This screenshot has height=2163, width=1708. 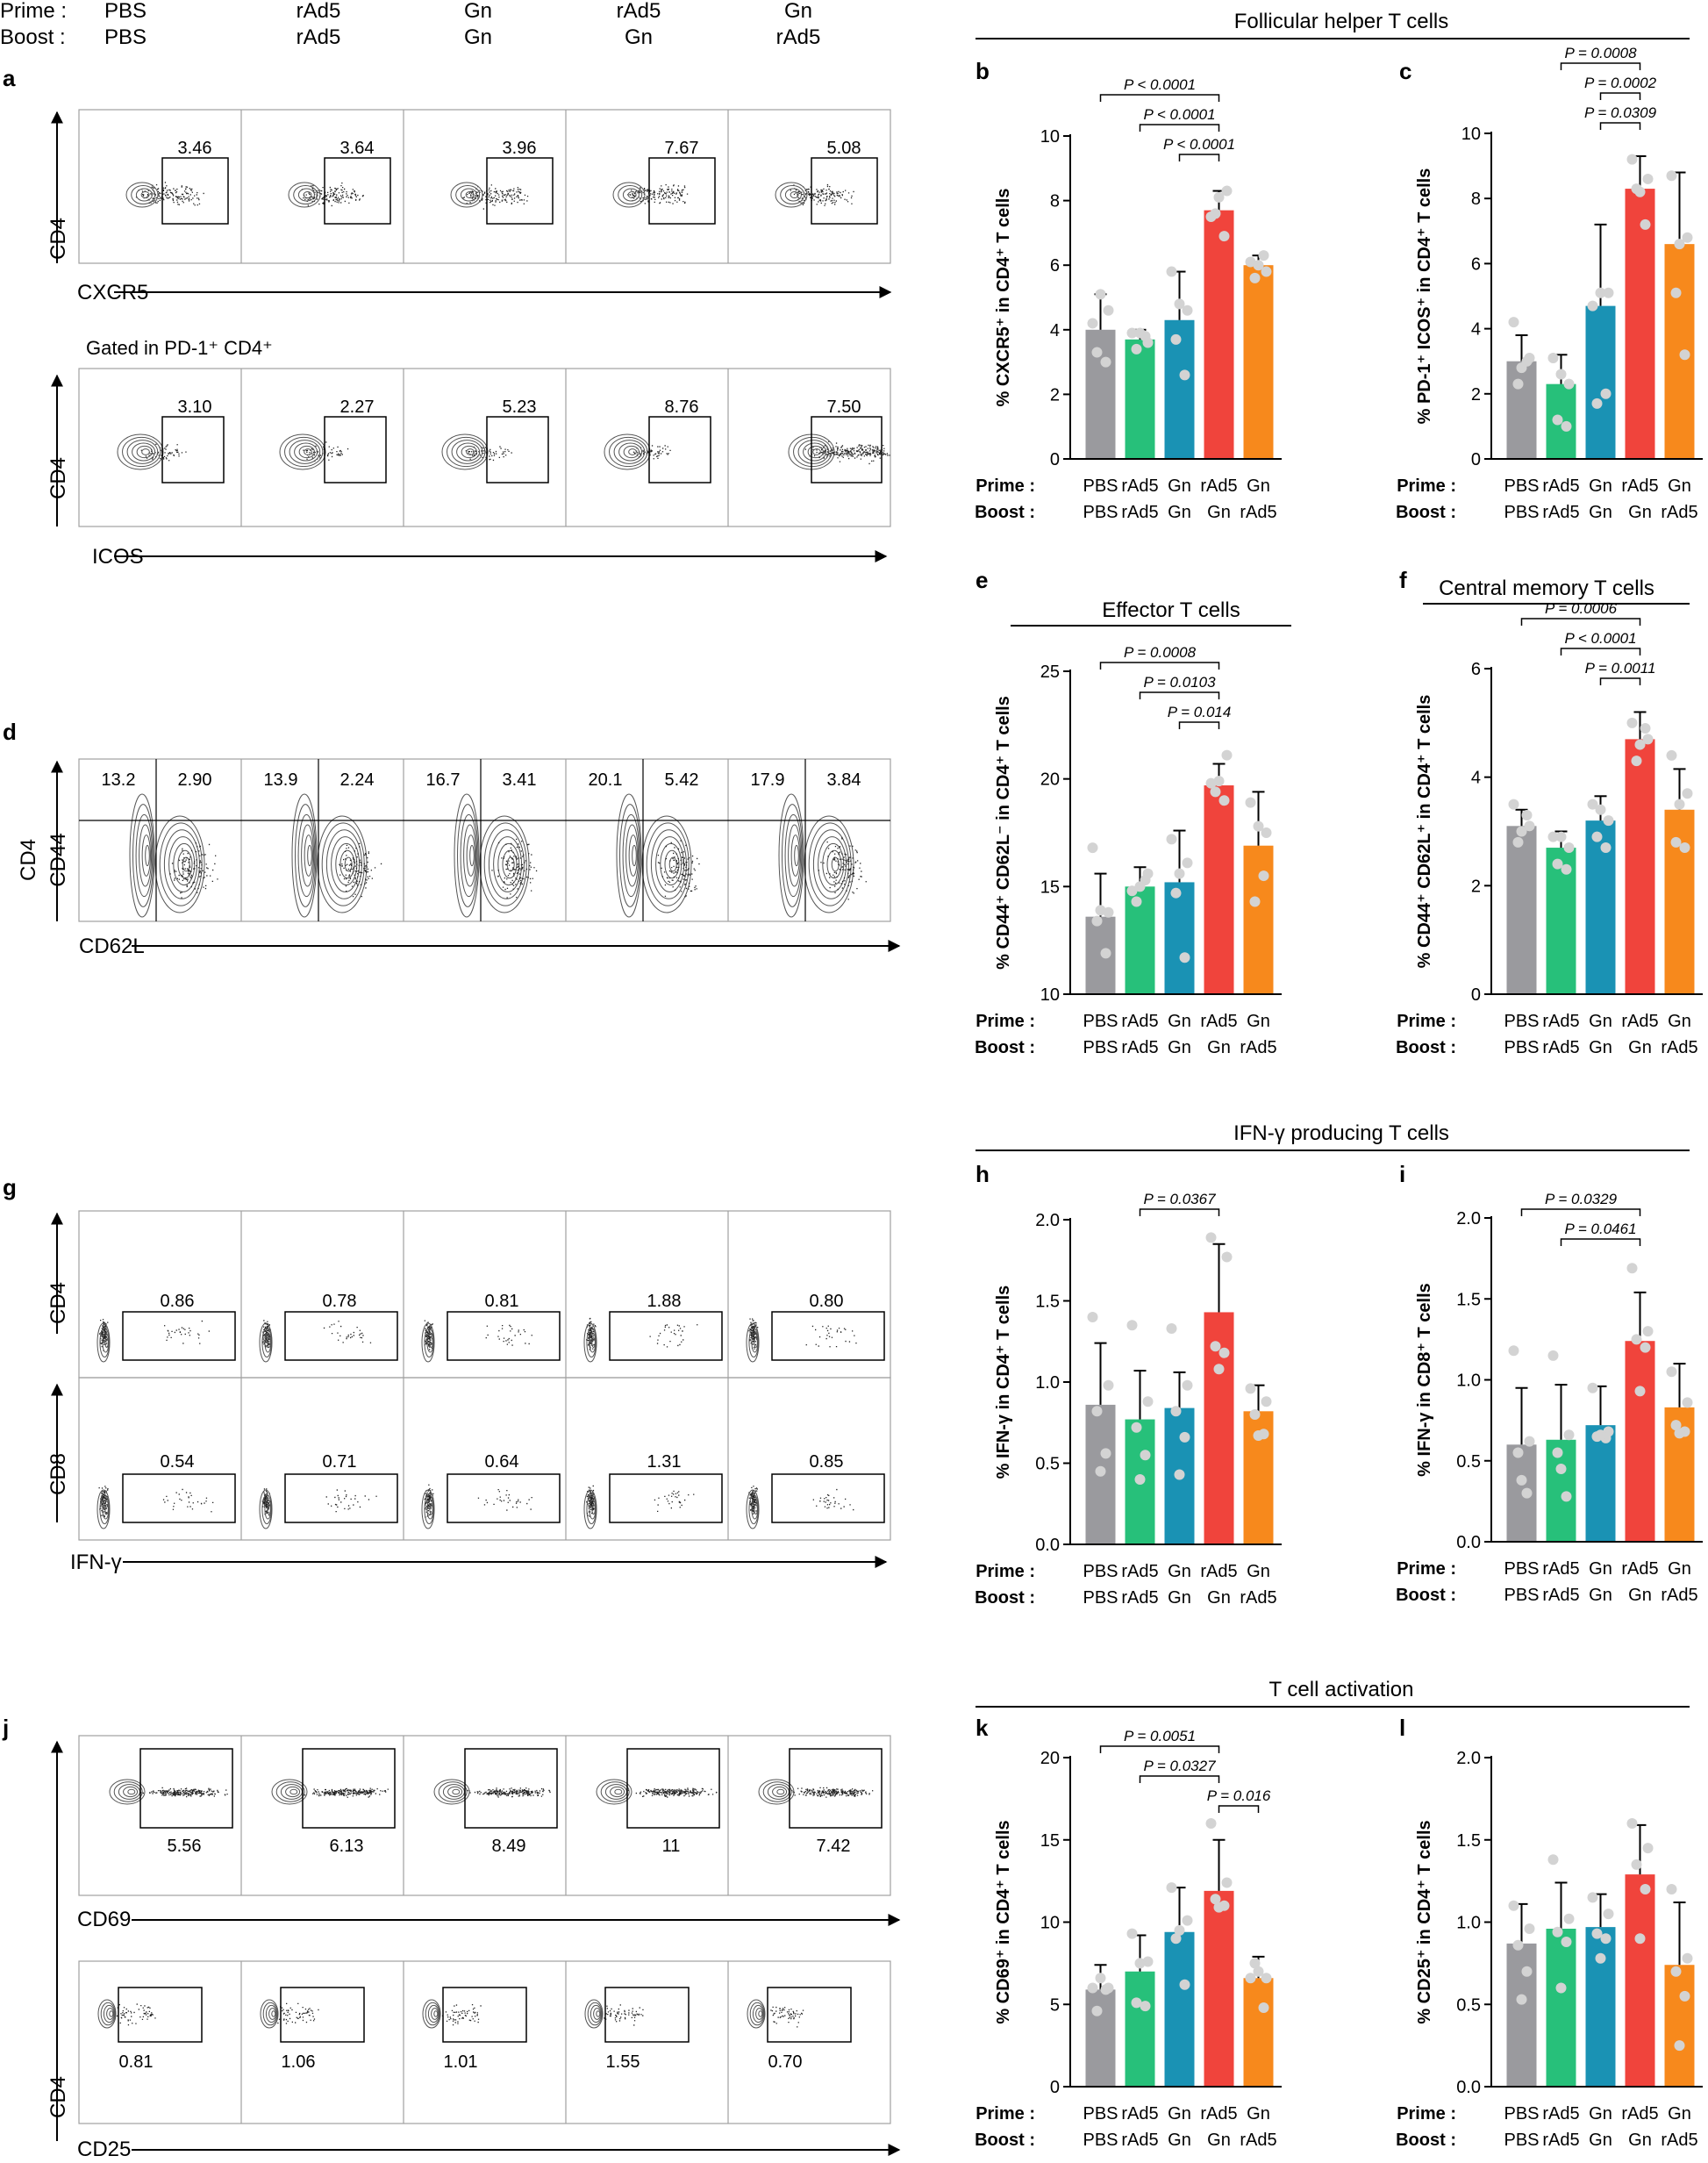 What do you see at coordinates (104, 1920) in the screenshot?
I see `flow-x-label: CD69` at bounding box center [104, 1920].